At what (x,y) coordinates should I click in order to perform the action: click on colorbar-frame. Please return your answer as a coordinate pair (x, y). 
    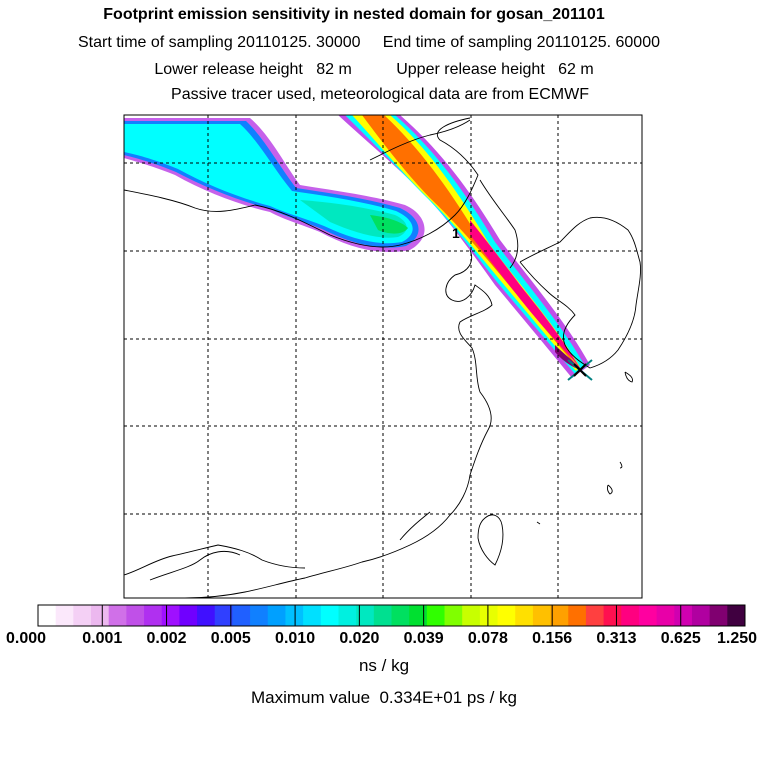
    Looking at the image, I should click on (391, 615).